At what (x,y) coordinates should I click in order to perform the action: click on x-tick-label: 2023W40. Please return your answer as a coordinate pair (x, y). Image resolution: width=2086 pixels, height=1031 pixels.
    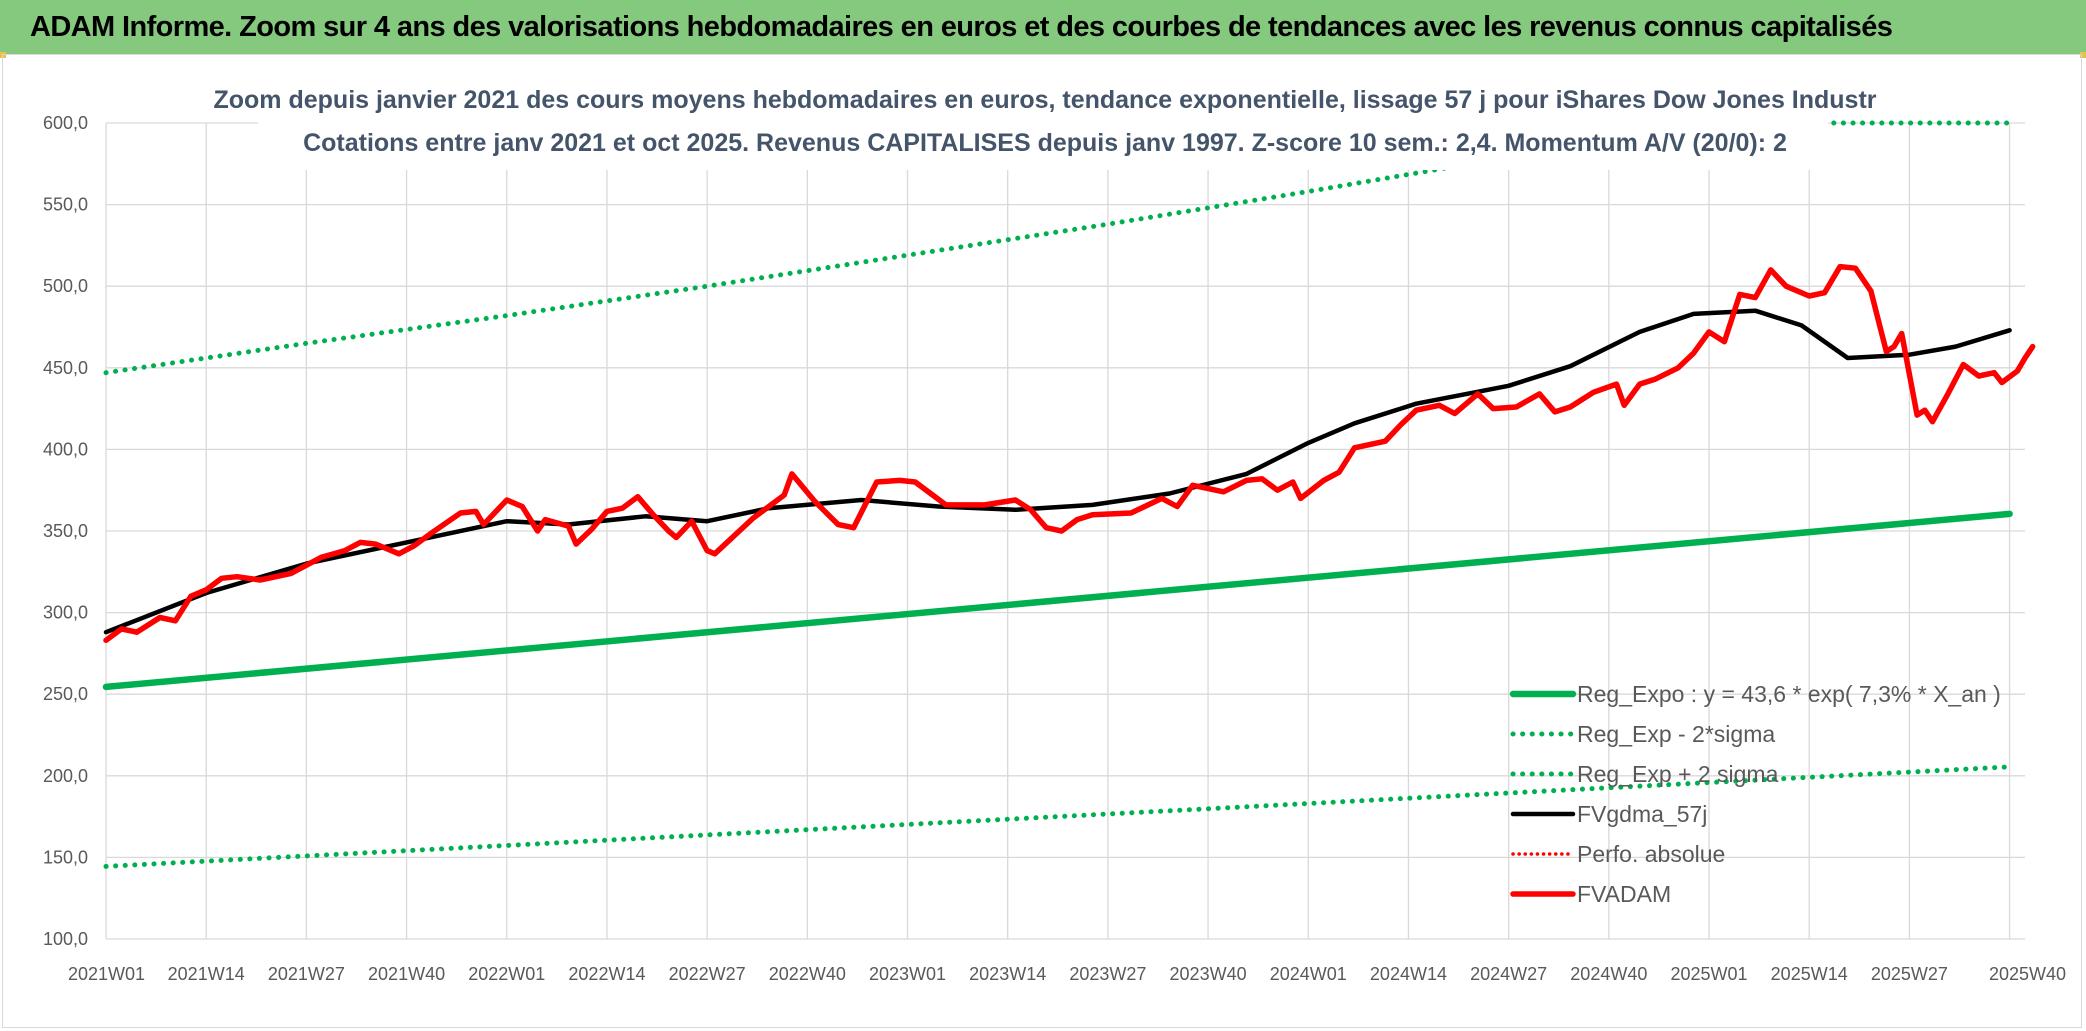
    Looking at the image, I should click on (1208, 974).